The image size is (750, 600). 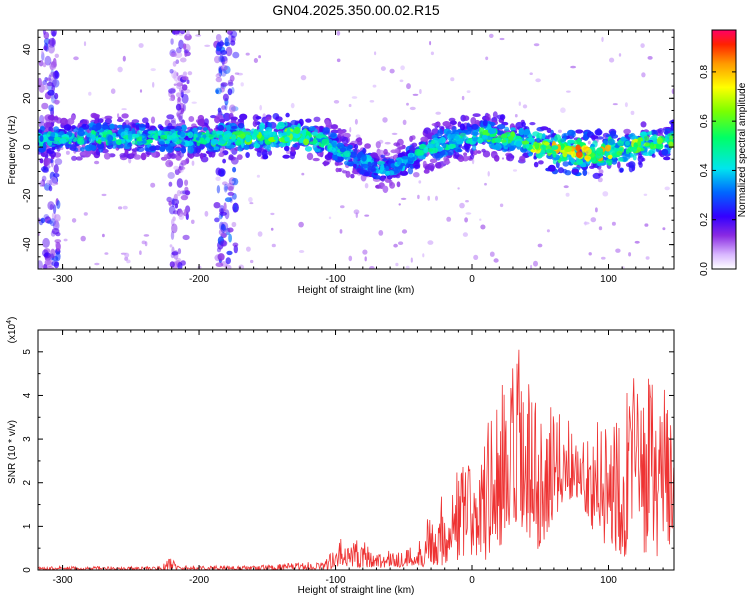 What do you see at coordinates (12, 333) in the screenshot?
I see `snr-y-scale-base: (x10` at bounding box center [12, 333].